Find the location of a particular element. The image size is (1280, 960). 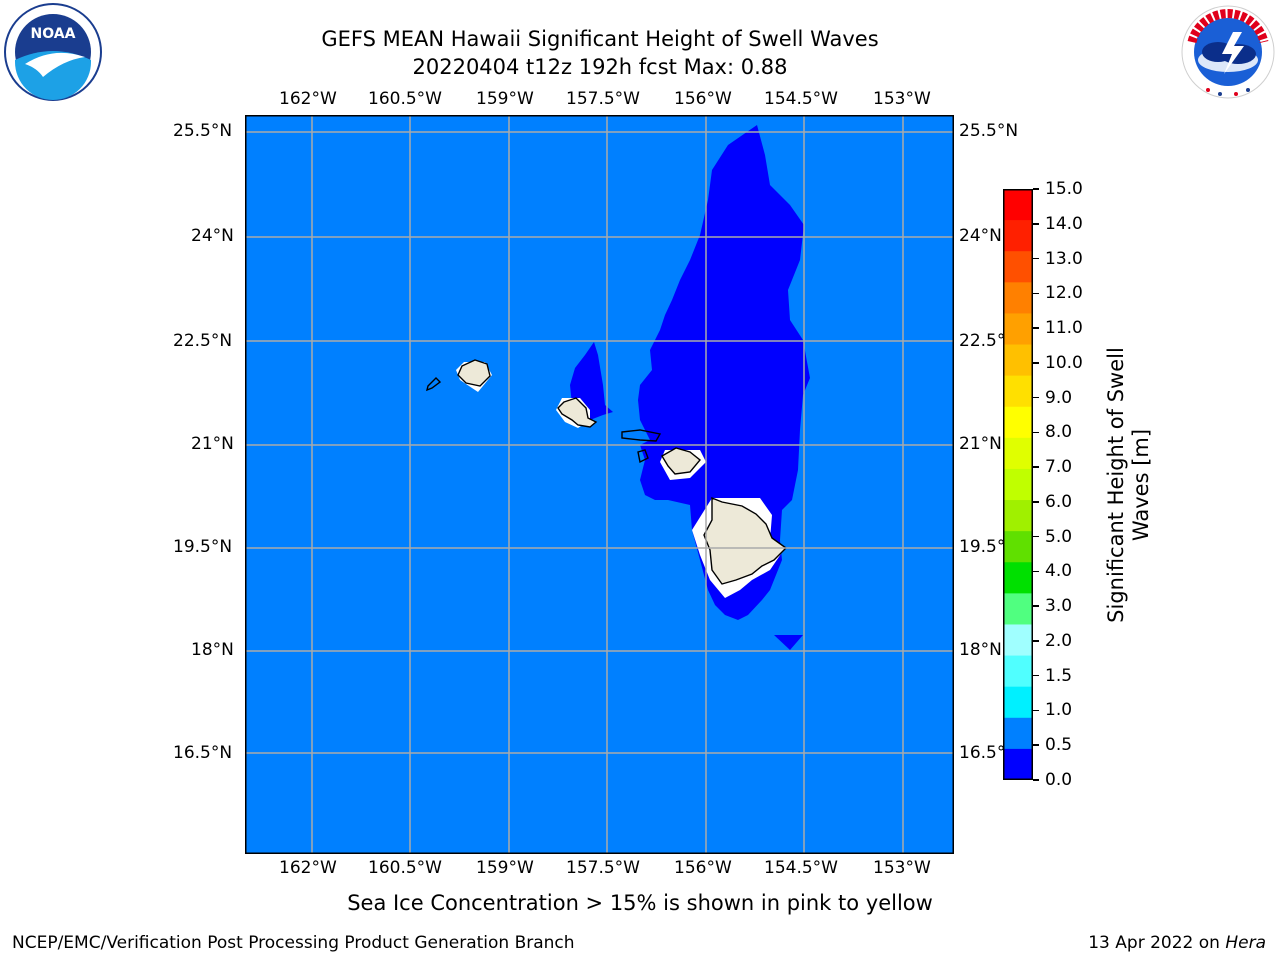

colorbar-tick-label: 7.0 is located at coordinates (1059, 467).